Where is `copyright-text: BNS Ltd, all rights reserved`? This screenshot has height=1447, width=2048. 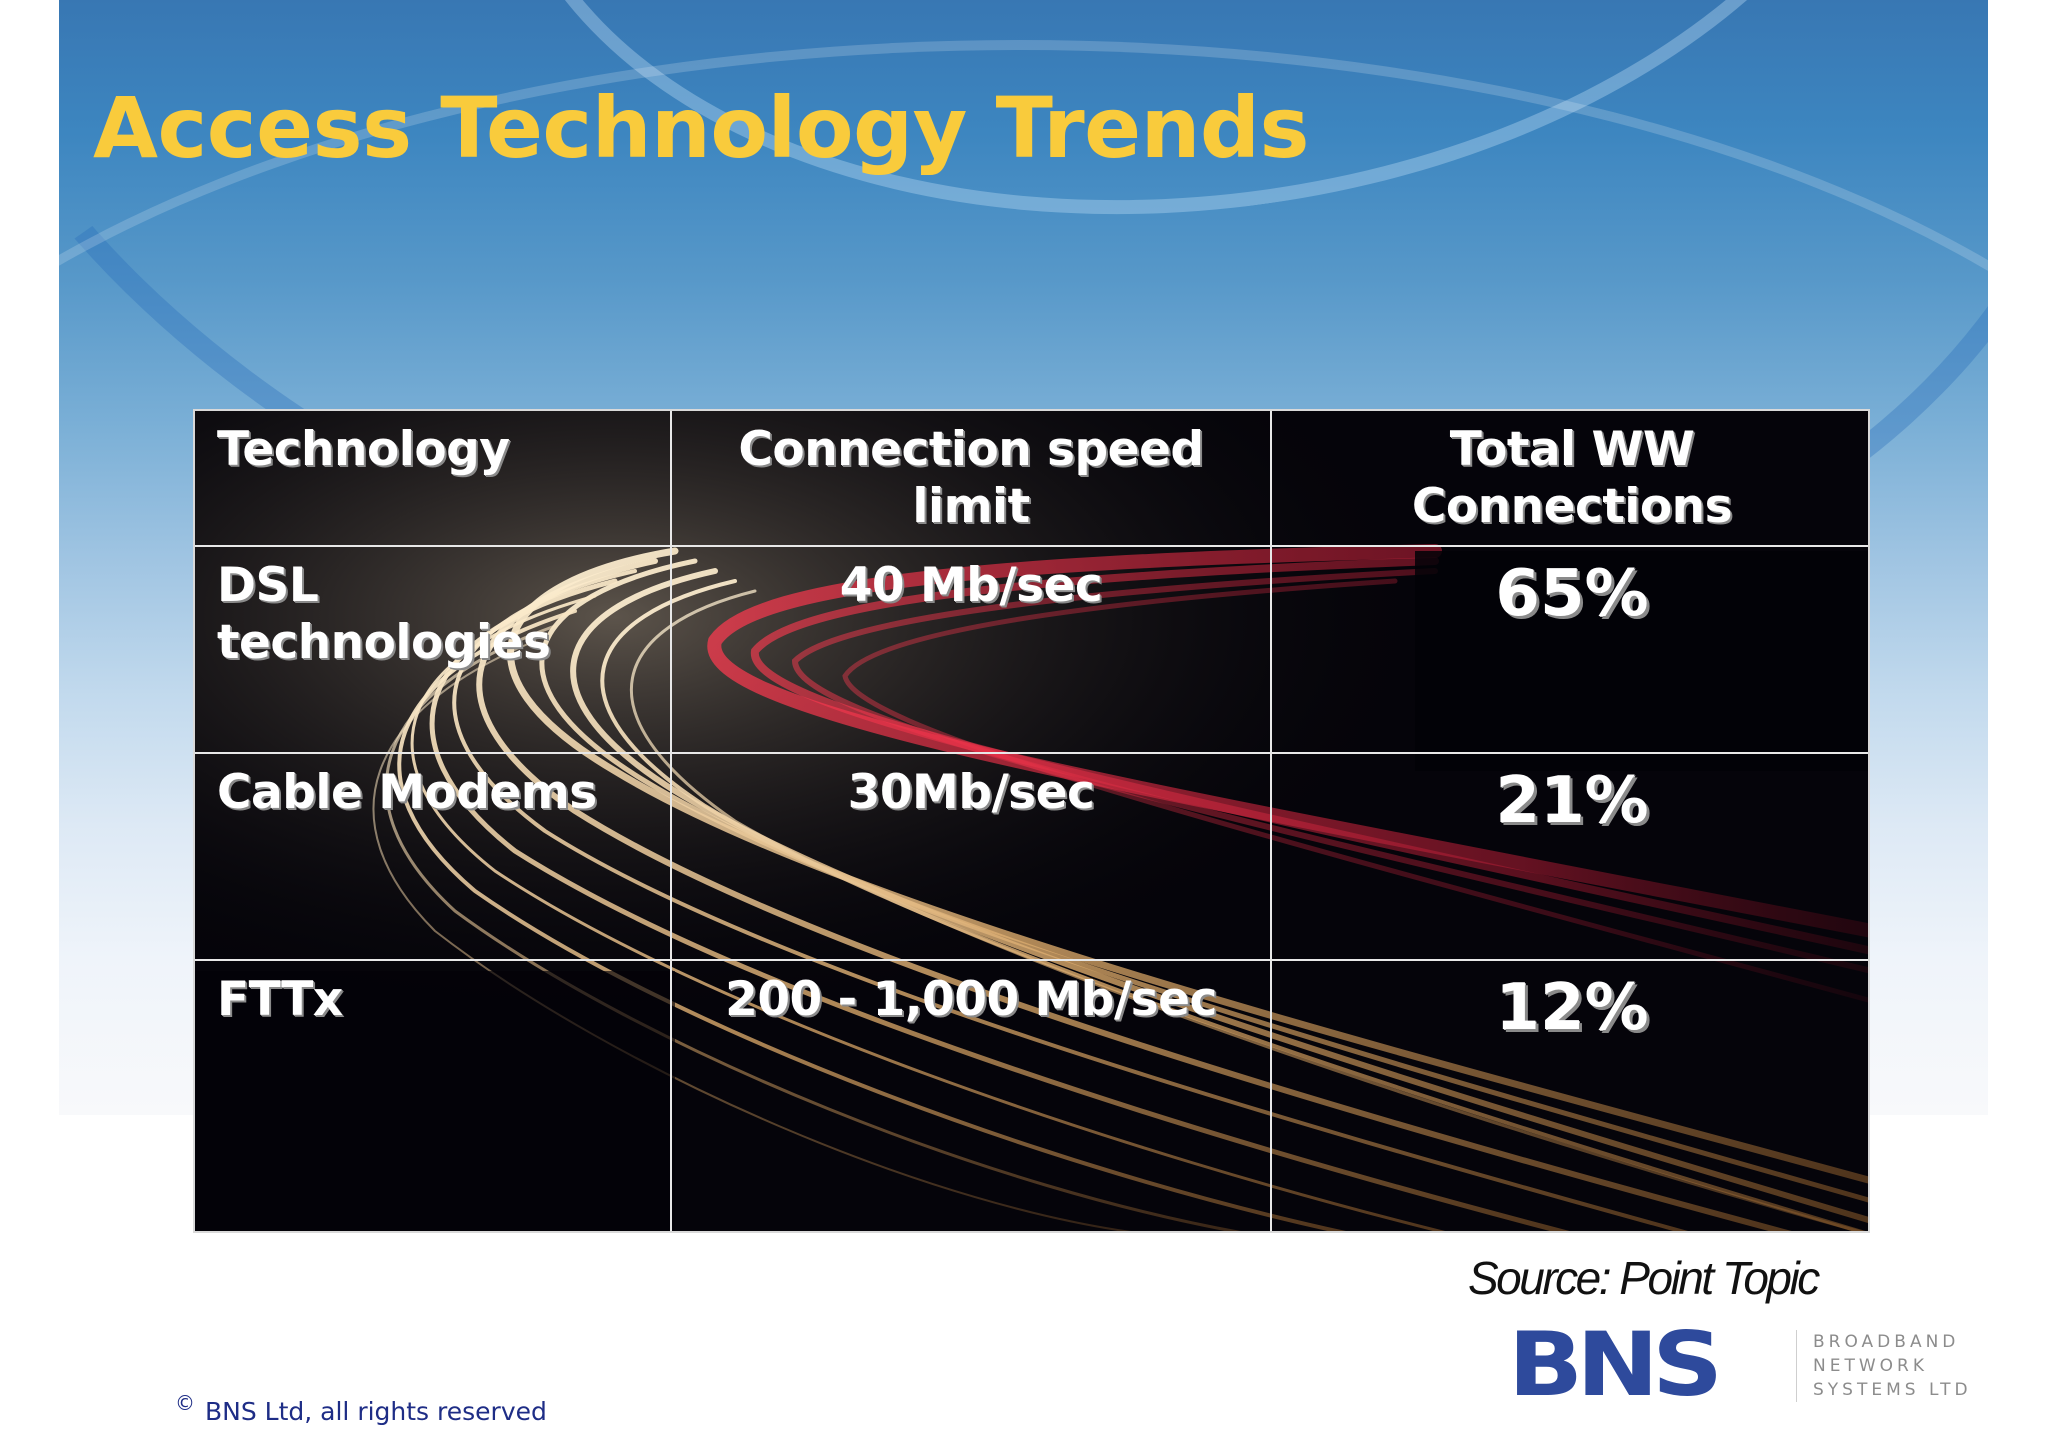
copyright-text: BNS Ltd, all rights reserved is located at coordinates (376, 1411).